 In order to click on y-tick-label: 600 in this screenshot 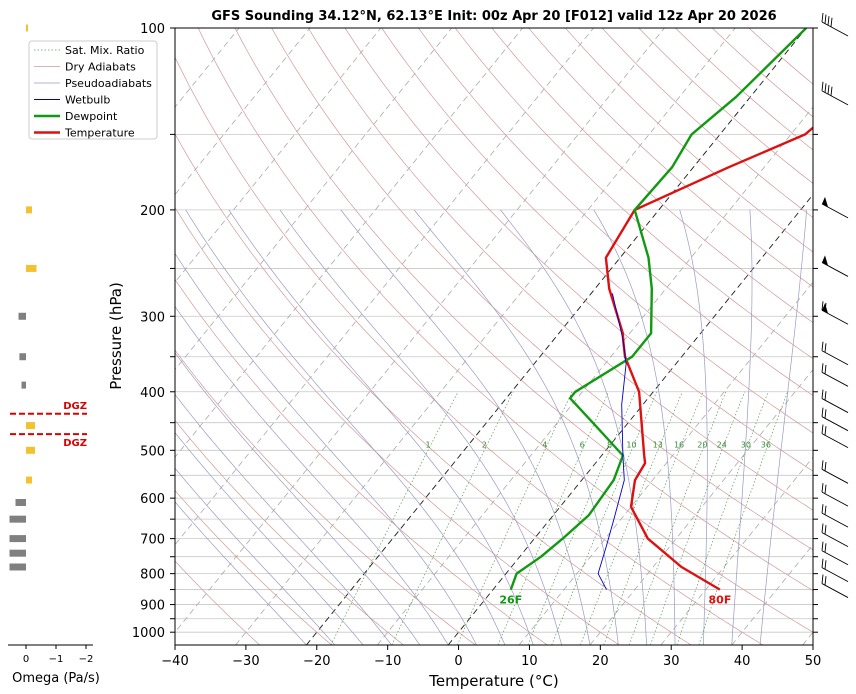, I will do `click(152, 499)`.